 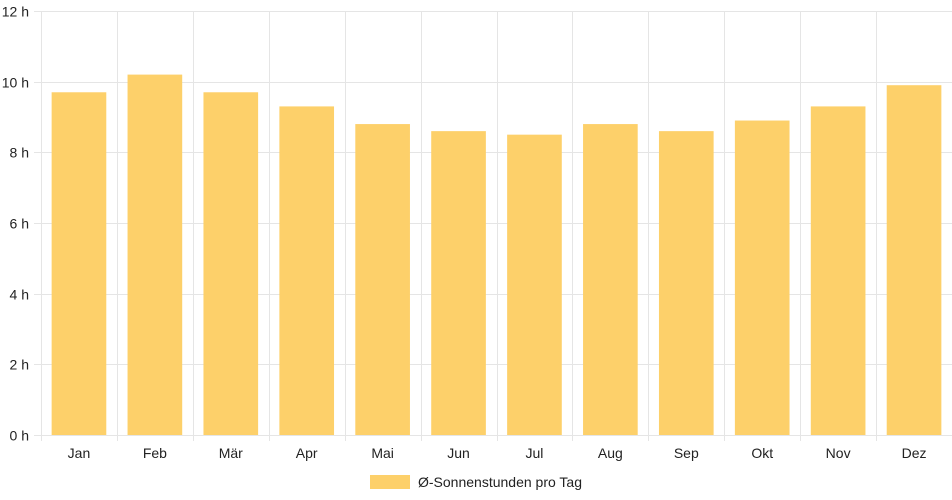 What do you see at coordinates (382, 453) in the screenshot?
I see `x-tick-label: Mai` at bounding box center [382, 453].